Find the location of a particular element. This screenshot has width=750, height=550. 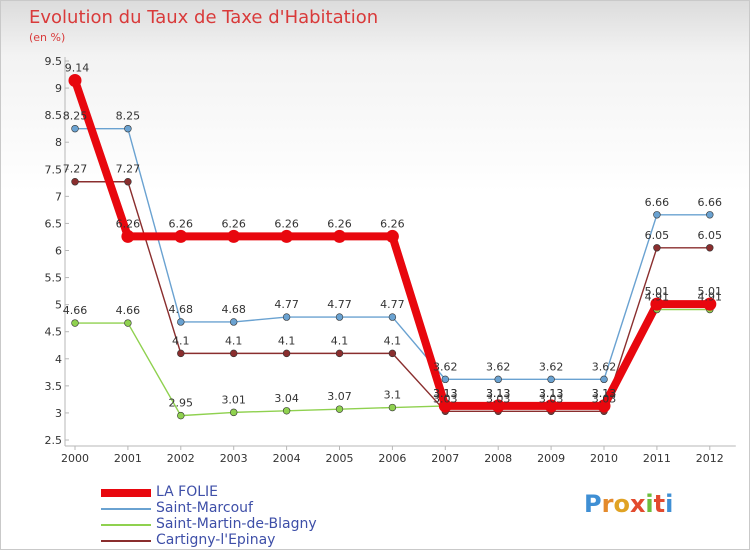

series-0-label-5: 6.26 is located at coordinates (339, 223).